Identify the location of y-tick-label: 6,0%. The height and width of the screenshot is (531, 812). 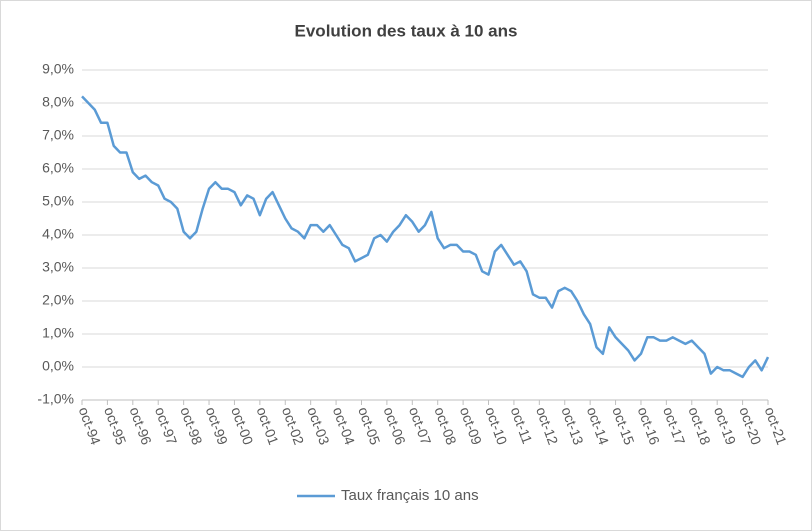
(58, 168).